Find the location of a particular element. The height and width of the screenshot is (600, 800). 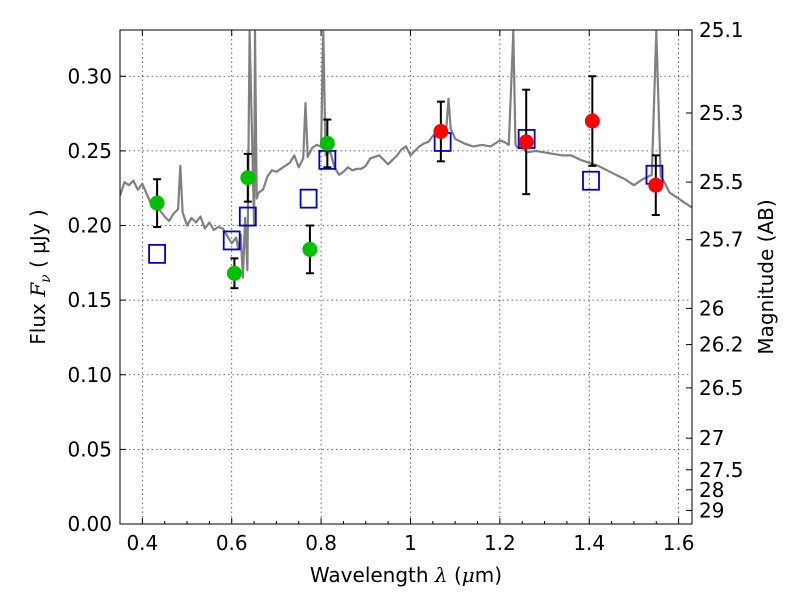

y-tick-label: 0.20 is located at coordinates (89, 226).